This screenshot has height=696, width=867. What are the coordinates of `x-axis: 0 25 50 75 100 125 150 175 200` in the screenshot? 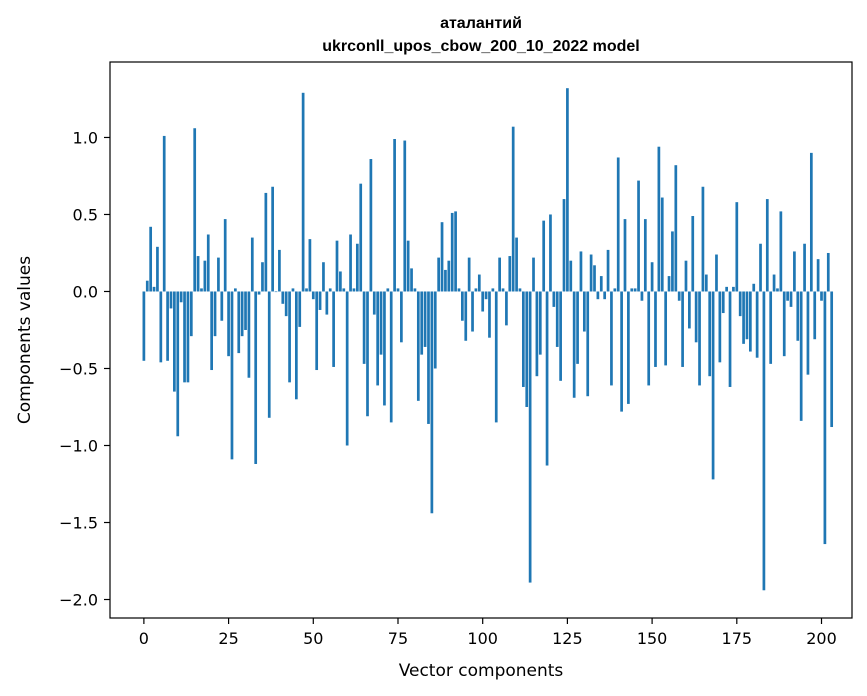 It's located at (488, 633).